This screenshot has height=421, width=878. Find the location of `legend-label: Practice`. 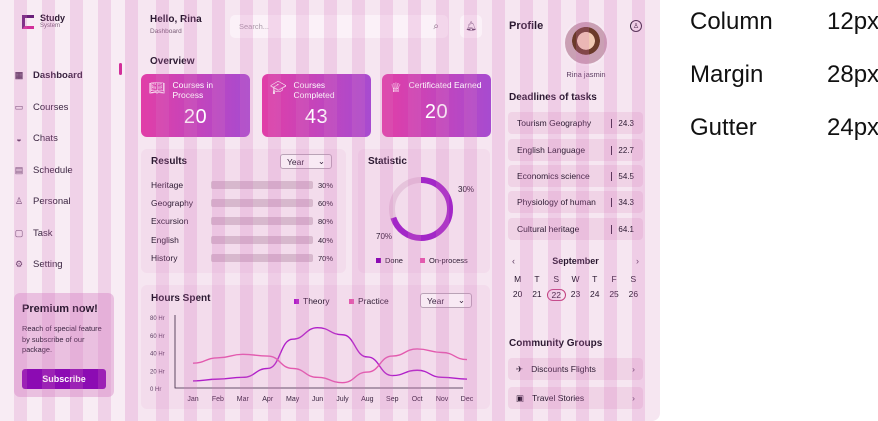

legend-label: Practice is located at coordinates (373, 301).